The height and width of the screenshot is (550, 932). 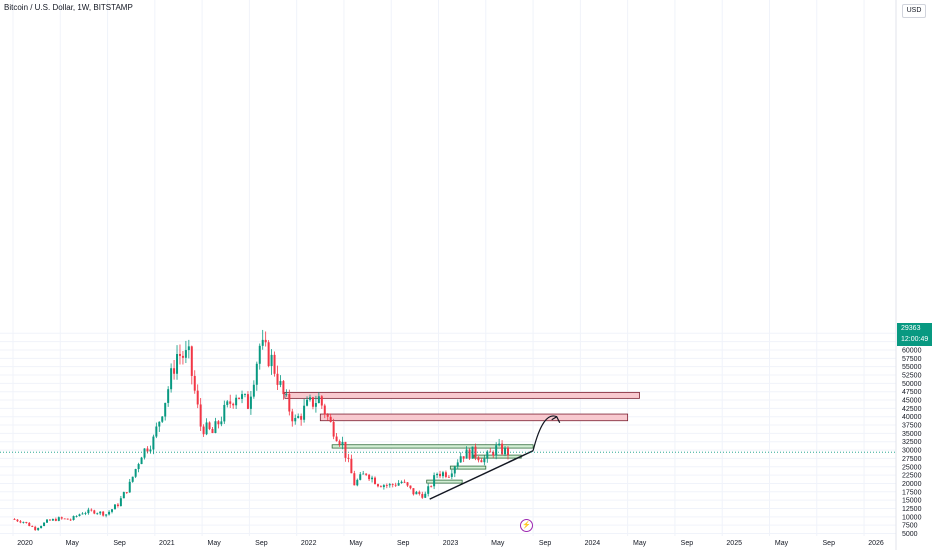 I want to click on y-tick-label: 25000, so click(x=912, y=467).